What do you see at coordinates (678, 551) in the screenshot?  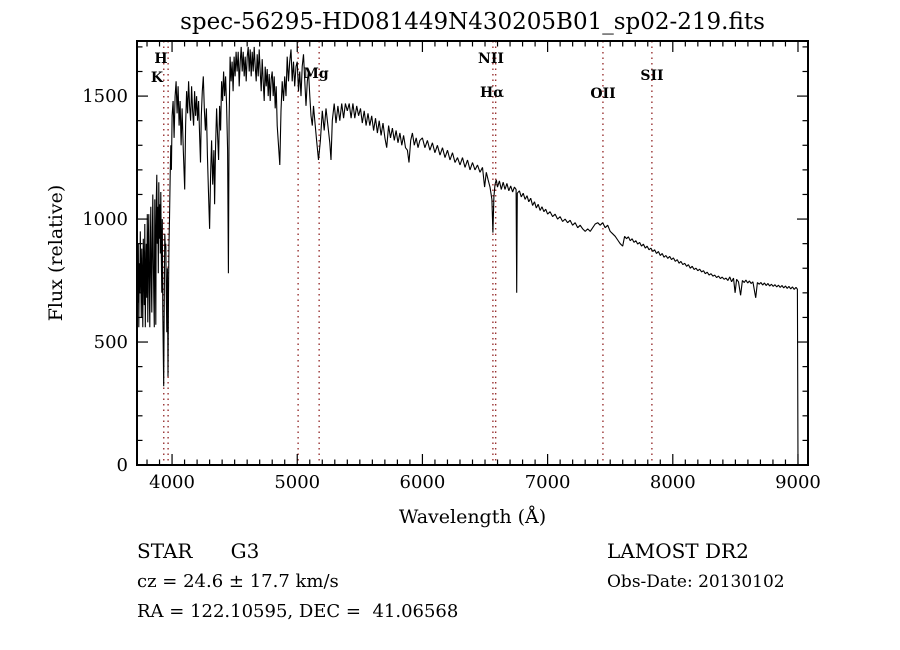 I see `survey-release-text: LAMOST DR2` at bounding box center [678, 551].